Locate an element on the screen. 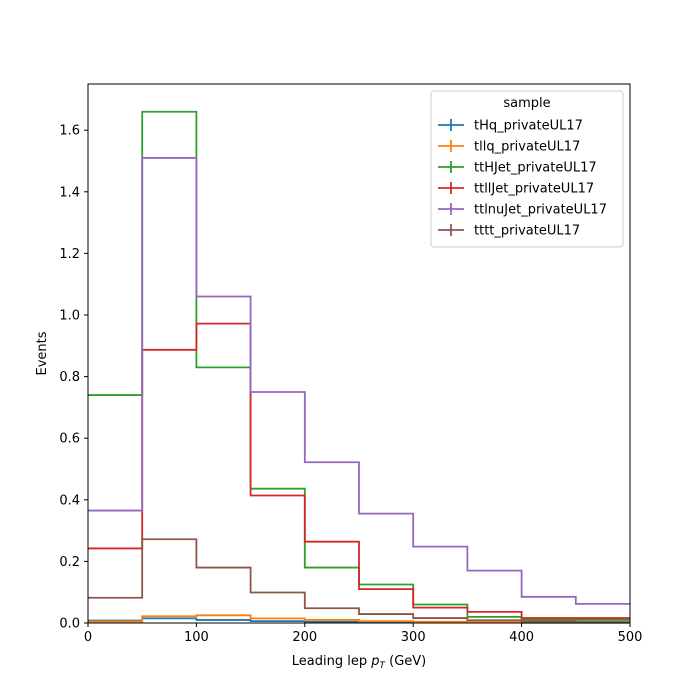 This screenshot has height=700, width=700. x-tick-label: 100 is located at coordinates (196, 637).